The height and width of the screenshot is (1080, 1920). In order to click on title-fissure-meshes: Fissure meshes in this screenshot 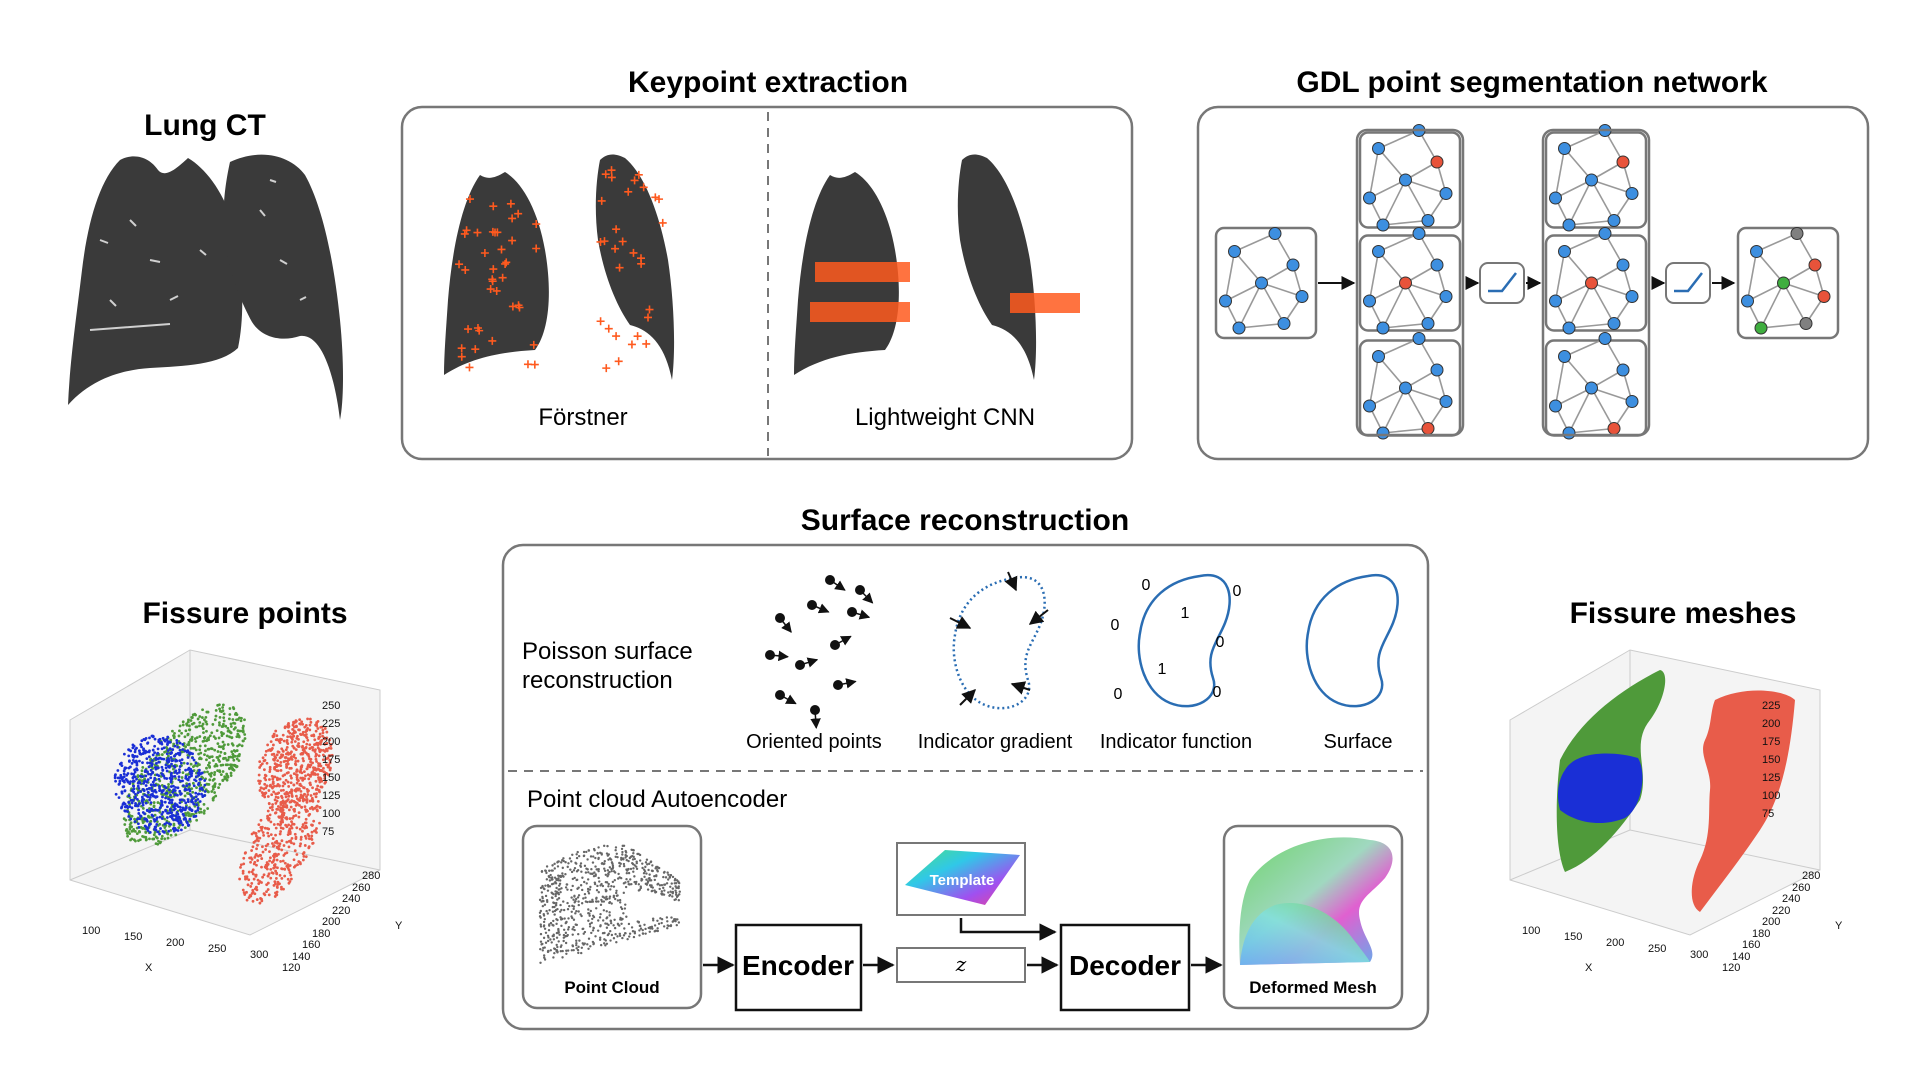, I will do `click(1683, 613)`.